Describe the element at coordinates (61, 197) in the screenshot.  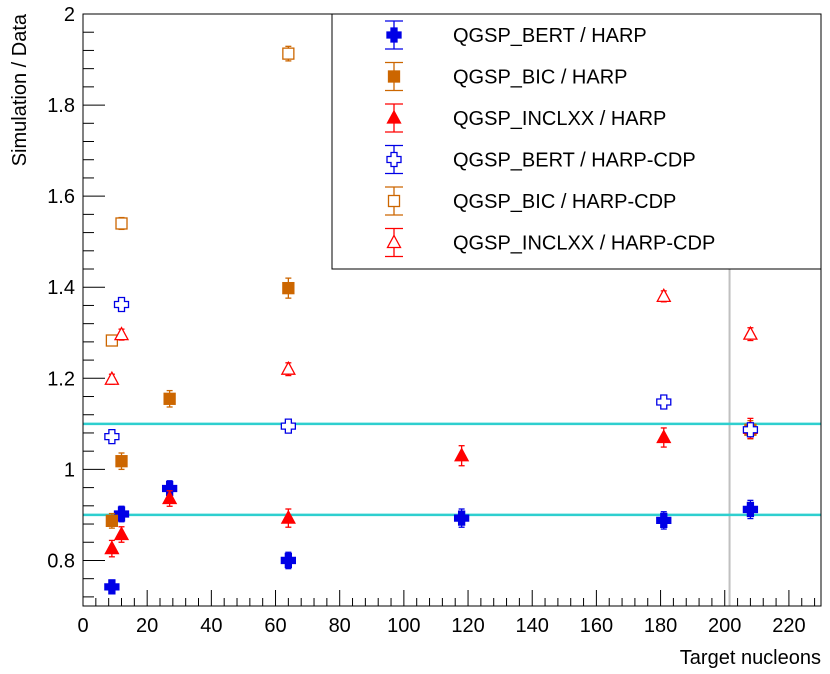
I see `y-tick-label: 1.6` at that location.